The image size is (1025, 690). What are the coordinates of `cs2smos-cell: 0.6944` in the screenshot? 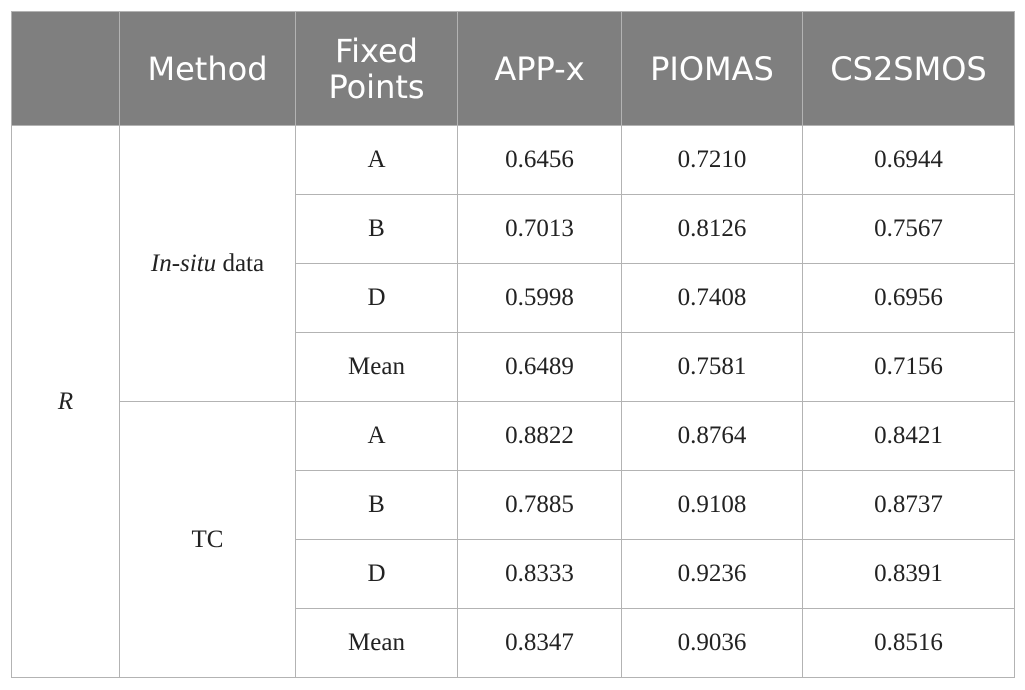 It's located at (908, 160).